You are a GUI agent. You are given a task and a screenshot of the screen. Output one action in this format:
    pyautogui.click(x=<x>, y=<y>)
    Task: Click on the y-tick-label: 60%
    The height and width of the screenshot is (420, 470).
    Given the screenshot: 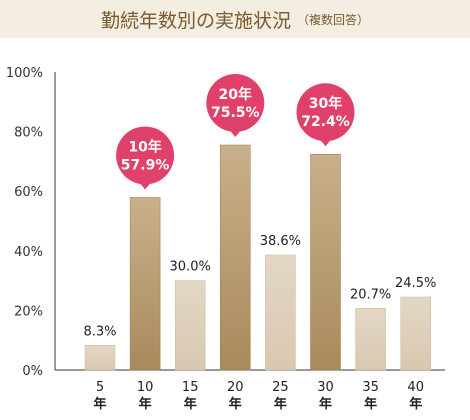 What is the action you would take?
    pyautogui.click(x=28, y=192)
    